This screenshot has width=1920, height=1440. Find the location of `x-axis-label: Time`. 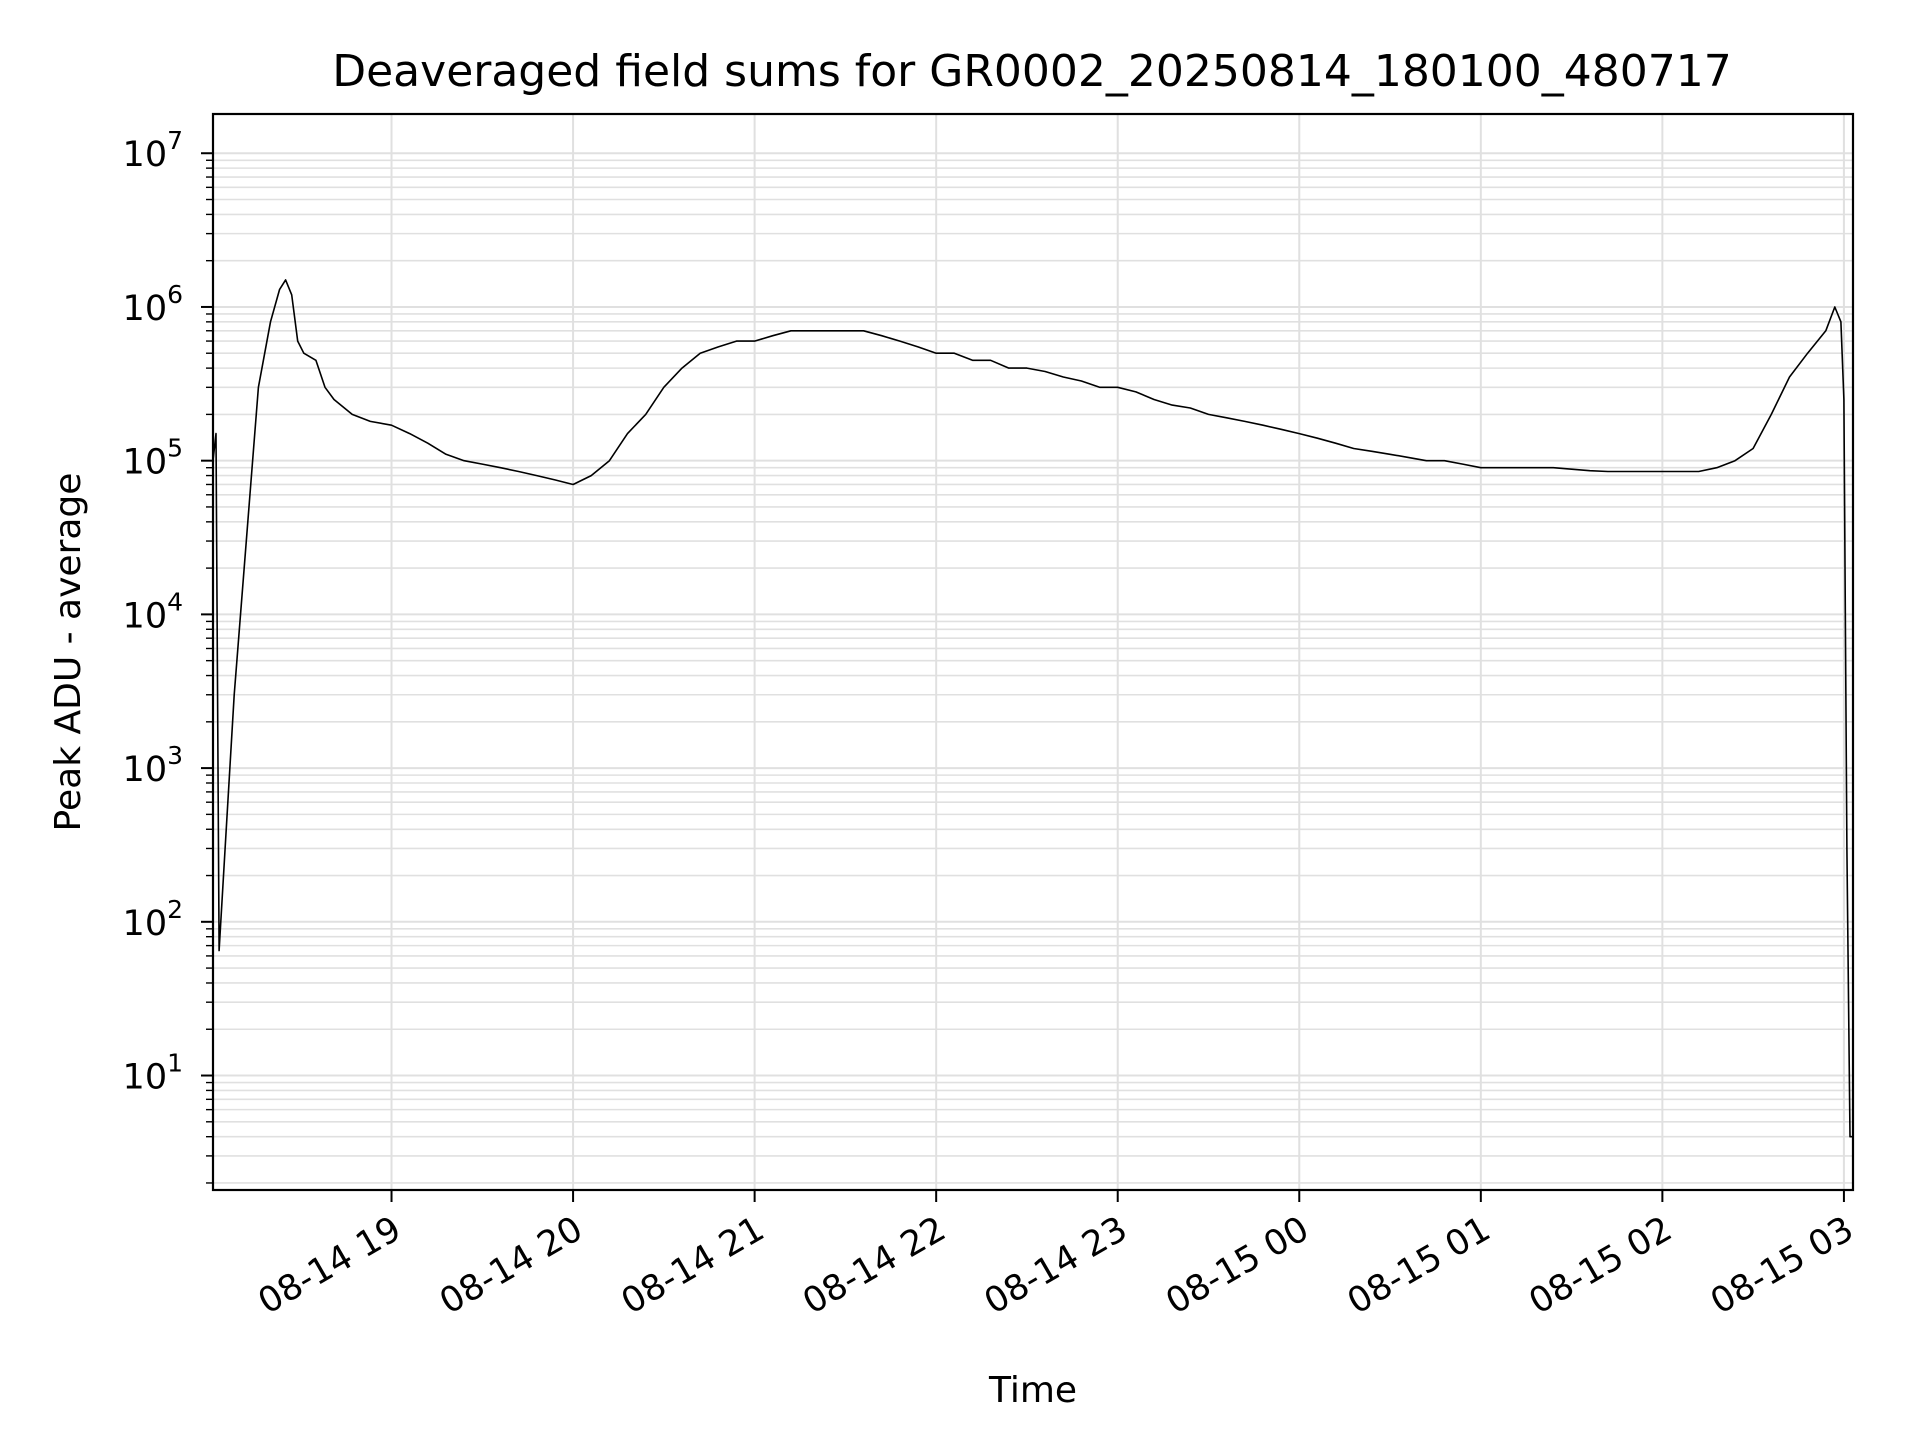

x-axis-label: Time is located at coordinates (1032, 1390).